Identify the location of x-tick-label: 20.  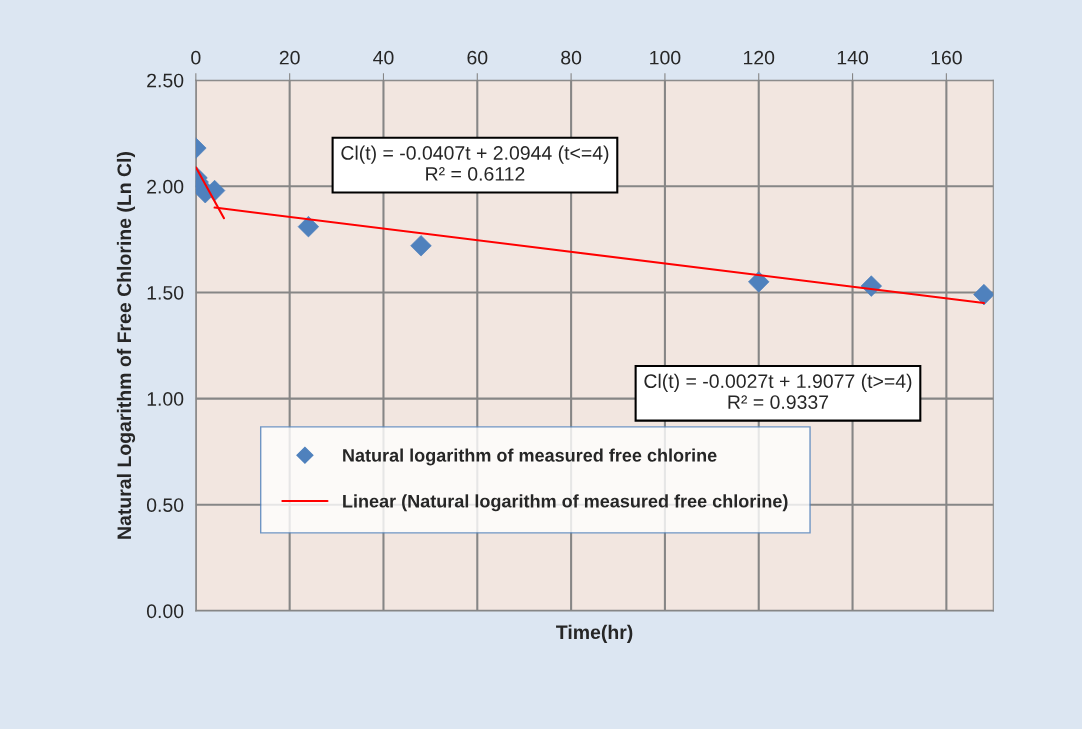
(289, 57).